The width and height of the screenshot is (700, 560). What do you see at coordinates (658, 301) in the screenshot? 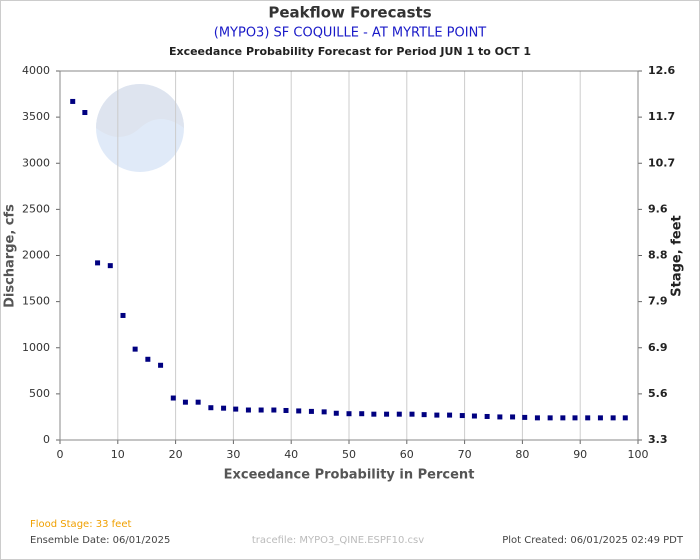
I see `y2-tick-label: 7.9` at bounding box center [658, 301].